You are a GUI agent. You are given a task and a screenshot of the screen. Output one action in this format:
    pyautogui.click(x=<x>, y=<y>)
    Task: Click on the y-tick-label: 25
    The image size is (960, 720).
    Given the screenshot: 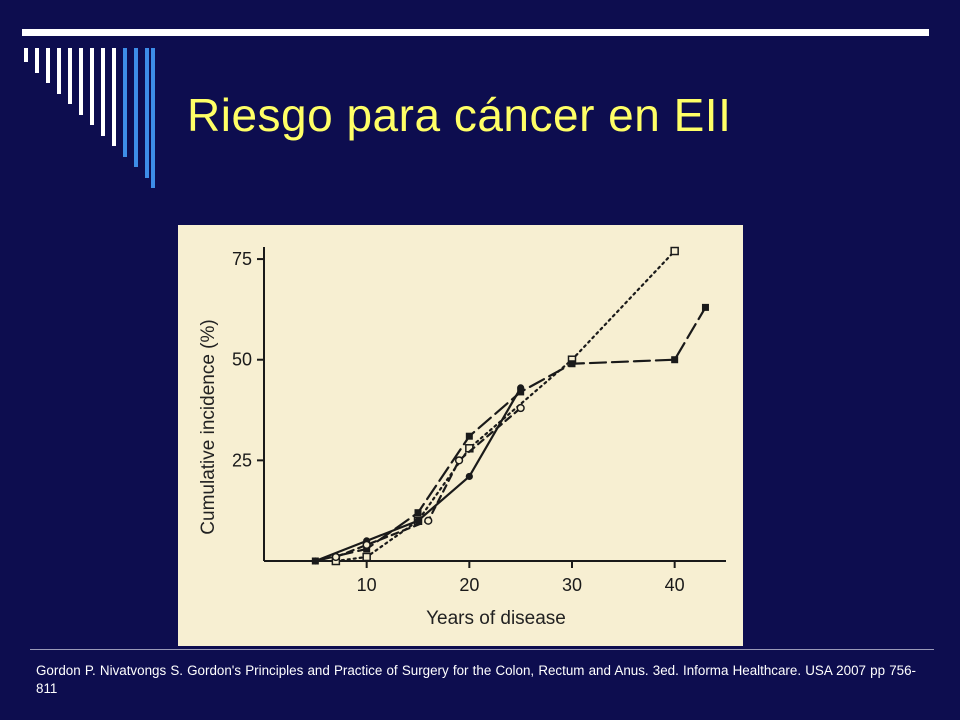 What is the action you would take?
    pyautogui.click(x=242, y=460)
    